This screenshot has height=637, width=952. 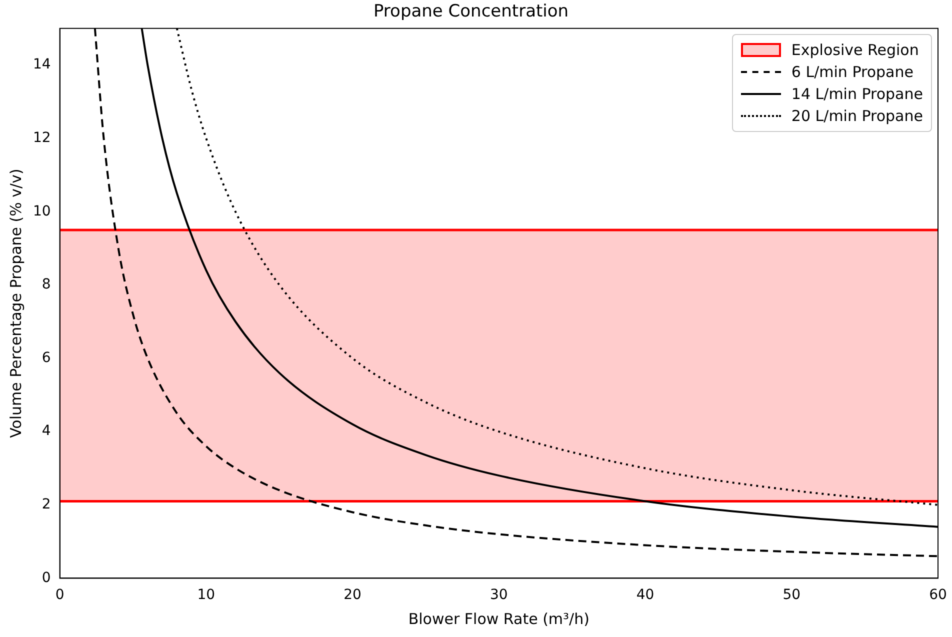 What do you see at coordinates (645, 595) in the screenshot?
I see `x-tick-label: 40` at bounding box center [645, 595].